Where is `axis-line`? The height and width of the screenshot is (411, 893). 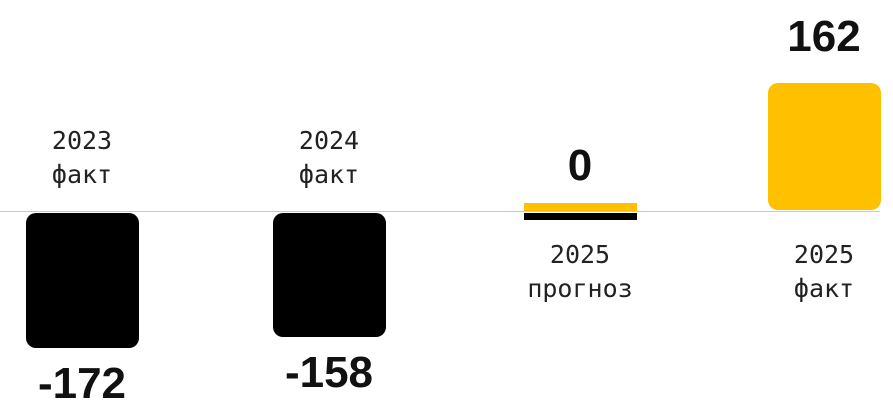 axis-line is located at coordinates (440, 211).